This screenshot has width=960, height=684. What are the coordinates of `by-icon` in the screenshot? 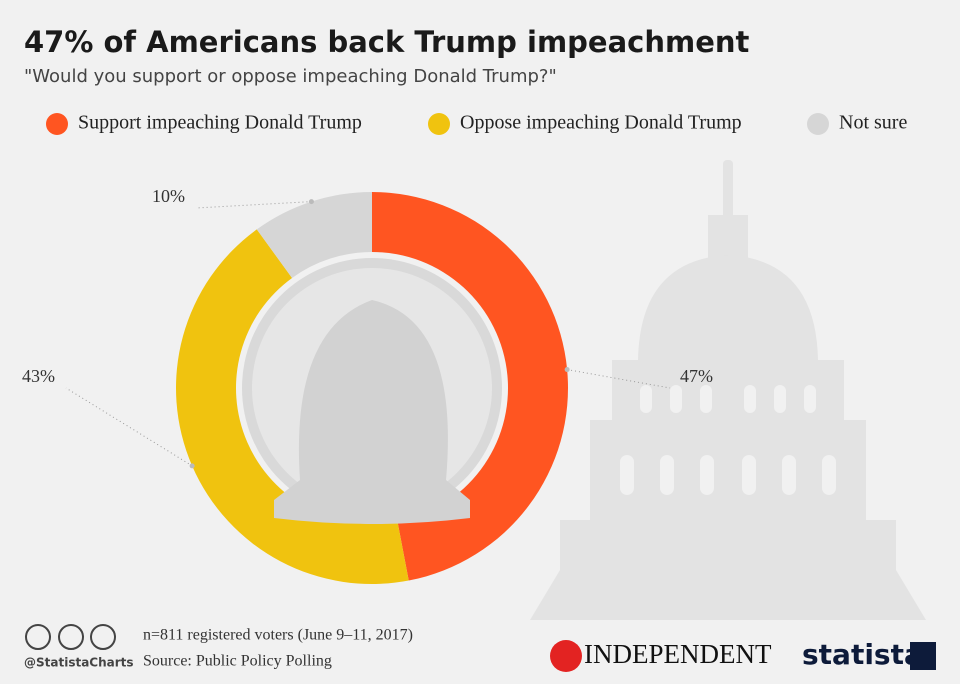 It's located at (71, 637).